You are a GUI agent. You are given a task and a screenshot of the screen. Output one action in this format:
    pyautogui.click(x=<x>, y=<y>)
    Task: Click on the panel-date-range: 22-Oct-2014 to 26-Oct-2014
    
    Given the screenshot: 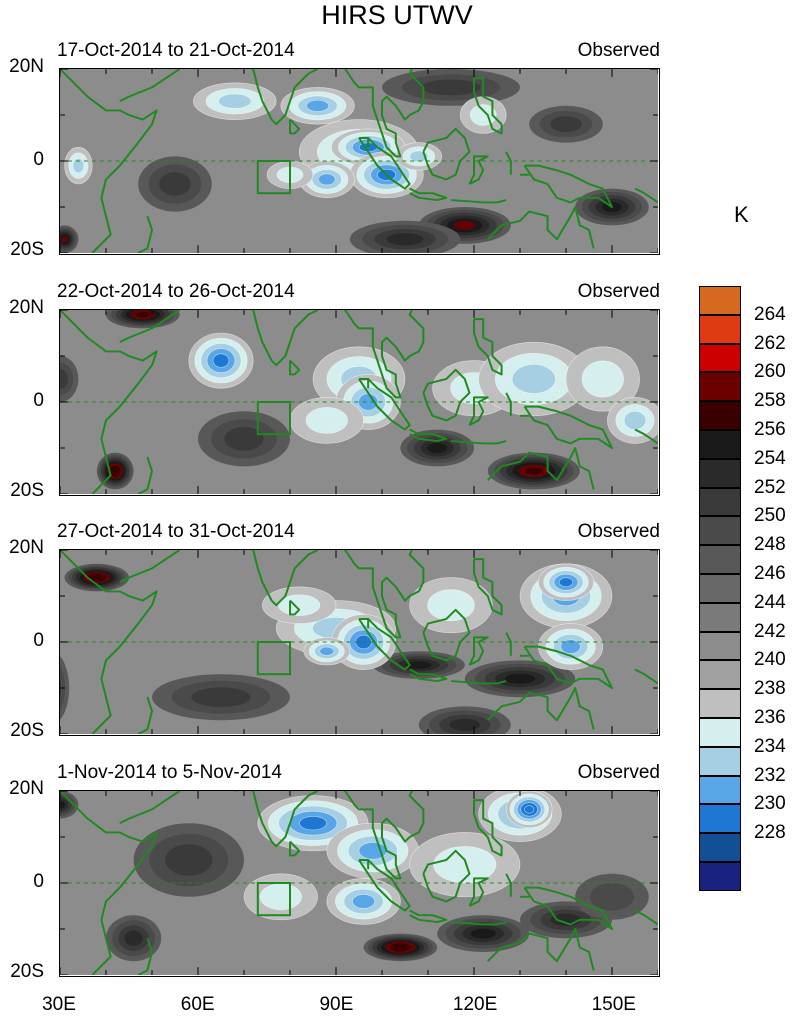 What is the action you would take?
    pyautogui.click(x=176, y=291)
    